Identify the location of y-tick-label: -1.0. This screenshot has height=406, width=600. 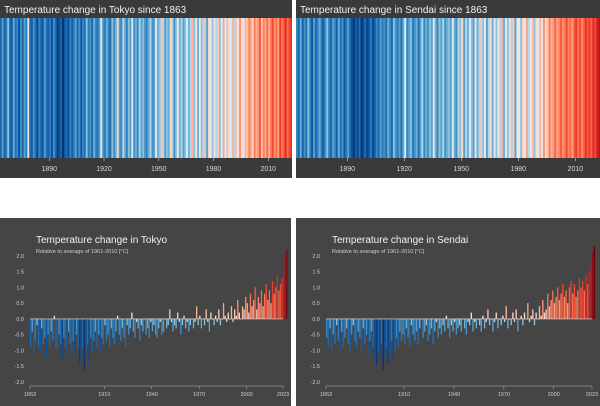
(19, 351).